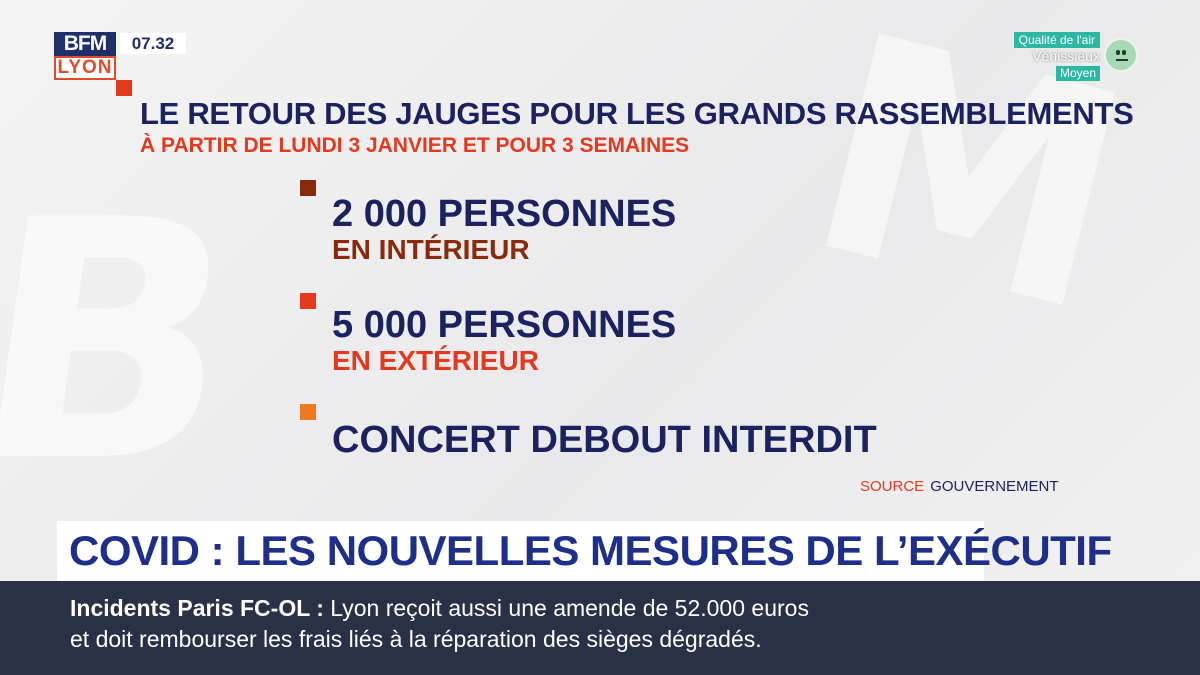 Image resolution: width=1200 pixels, height=675 pixels. Describe the element at coordinates (197, 608) in the screenshot. I see `ticker-lead: Incidents Paris FC-OL :` at that location.